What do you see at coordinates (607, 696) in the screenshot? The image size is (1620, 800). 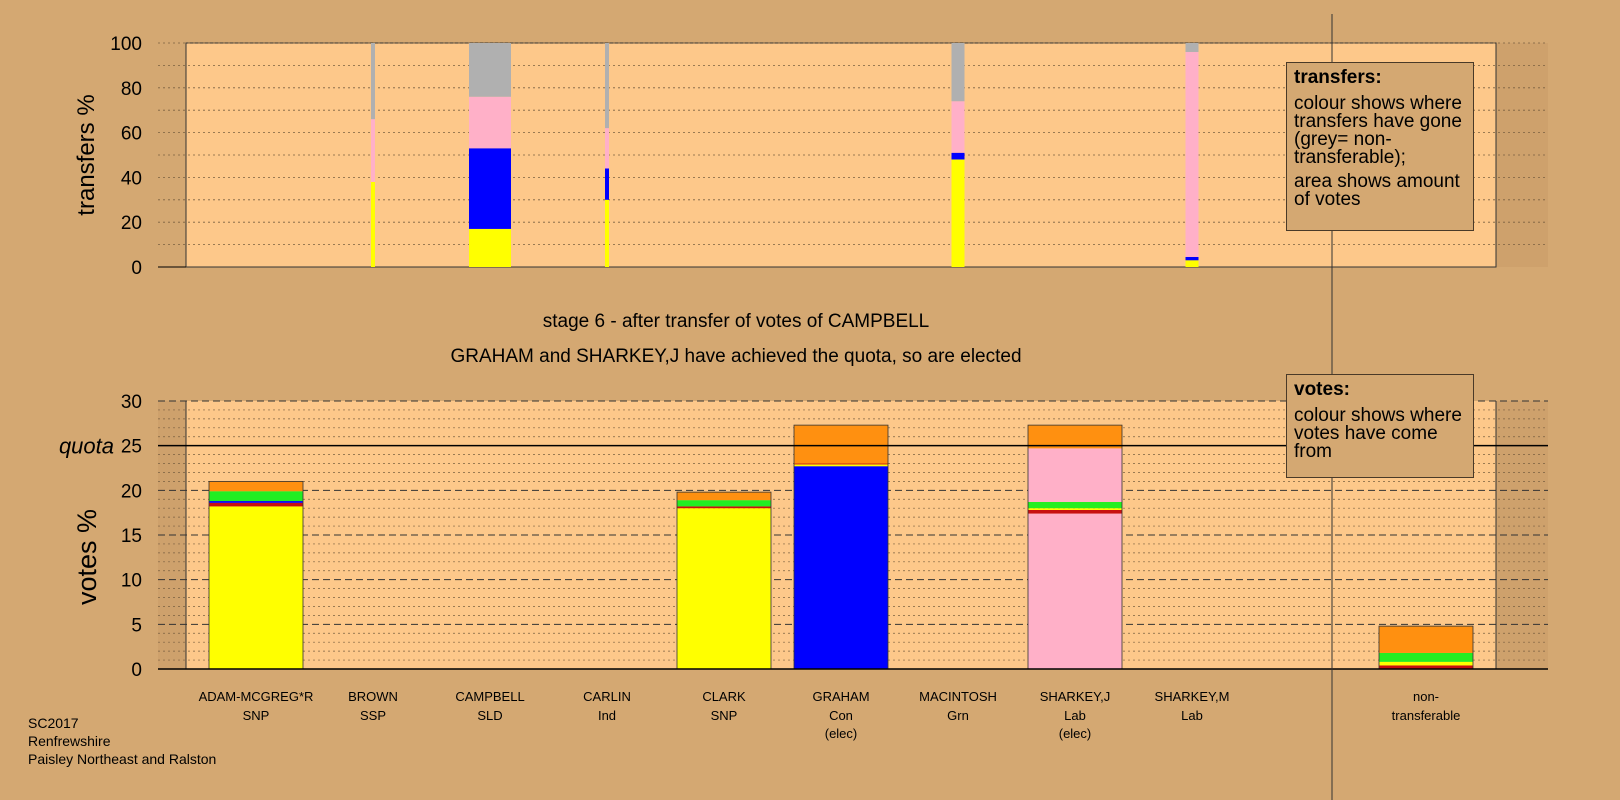 I see `candidate-name: CARLIN` at bounding box center [607, 696].